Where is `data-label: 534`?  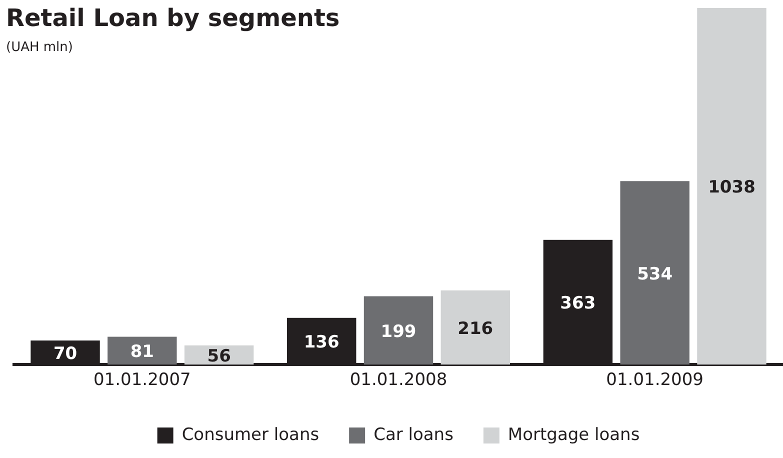 data-label: 534 is located at coordinates (655, 274).